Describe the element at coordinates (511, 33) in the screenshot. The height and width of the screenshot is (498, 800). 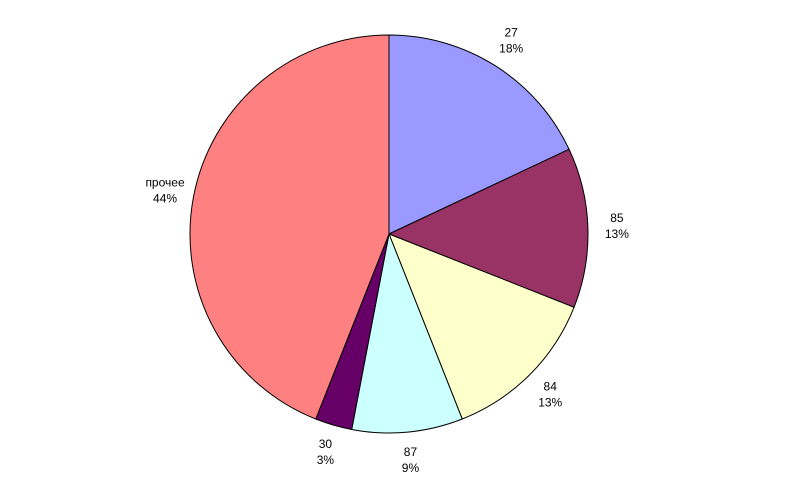
I see `slice-category-label: 27` at that location.